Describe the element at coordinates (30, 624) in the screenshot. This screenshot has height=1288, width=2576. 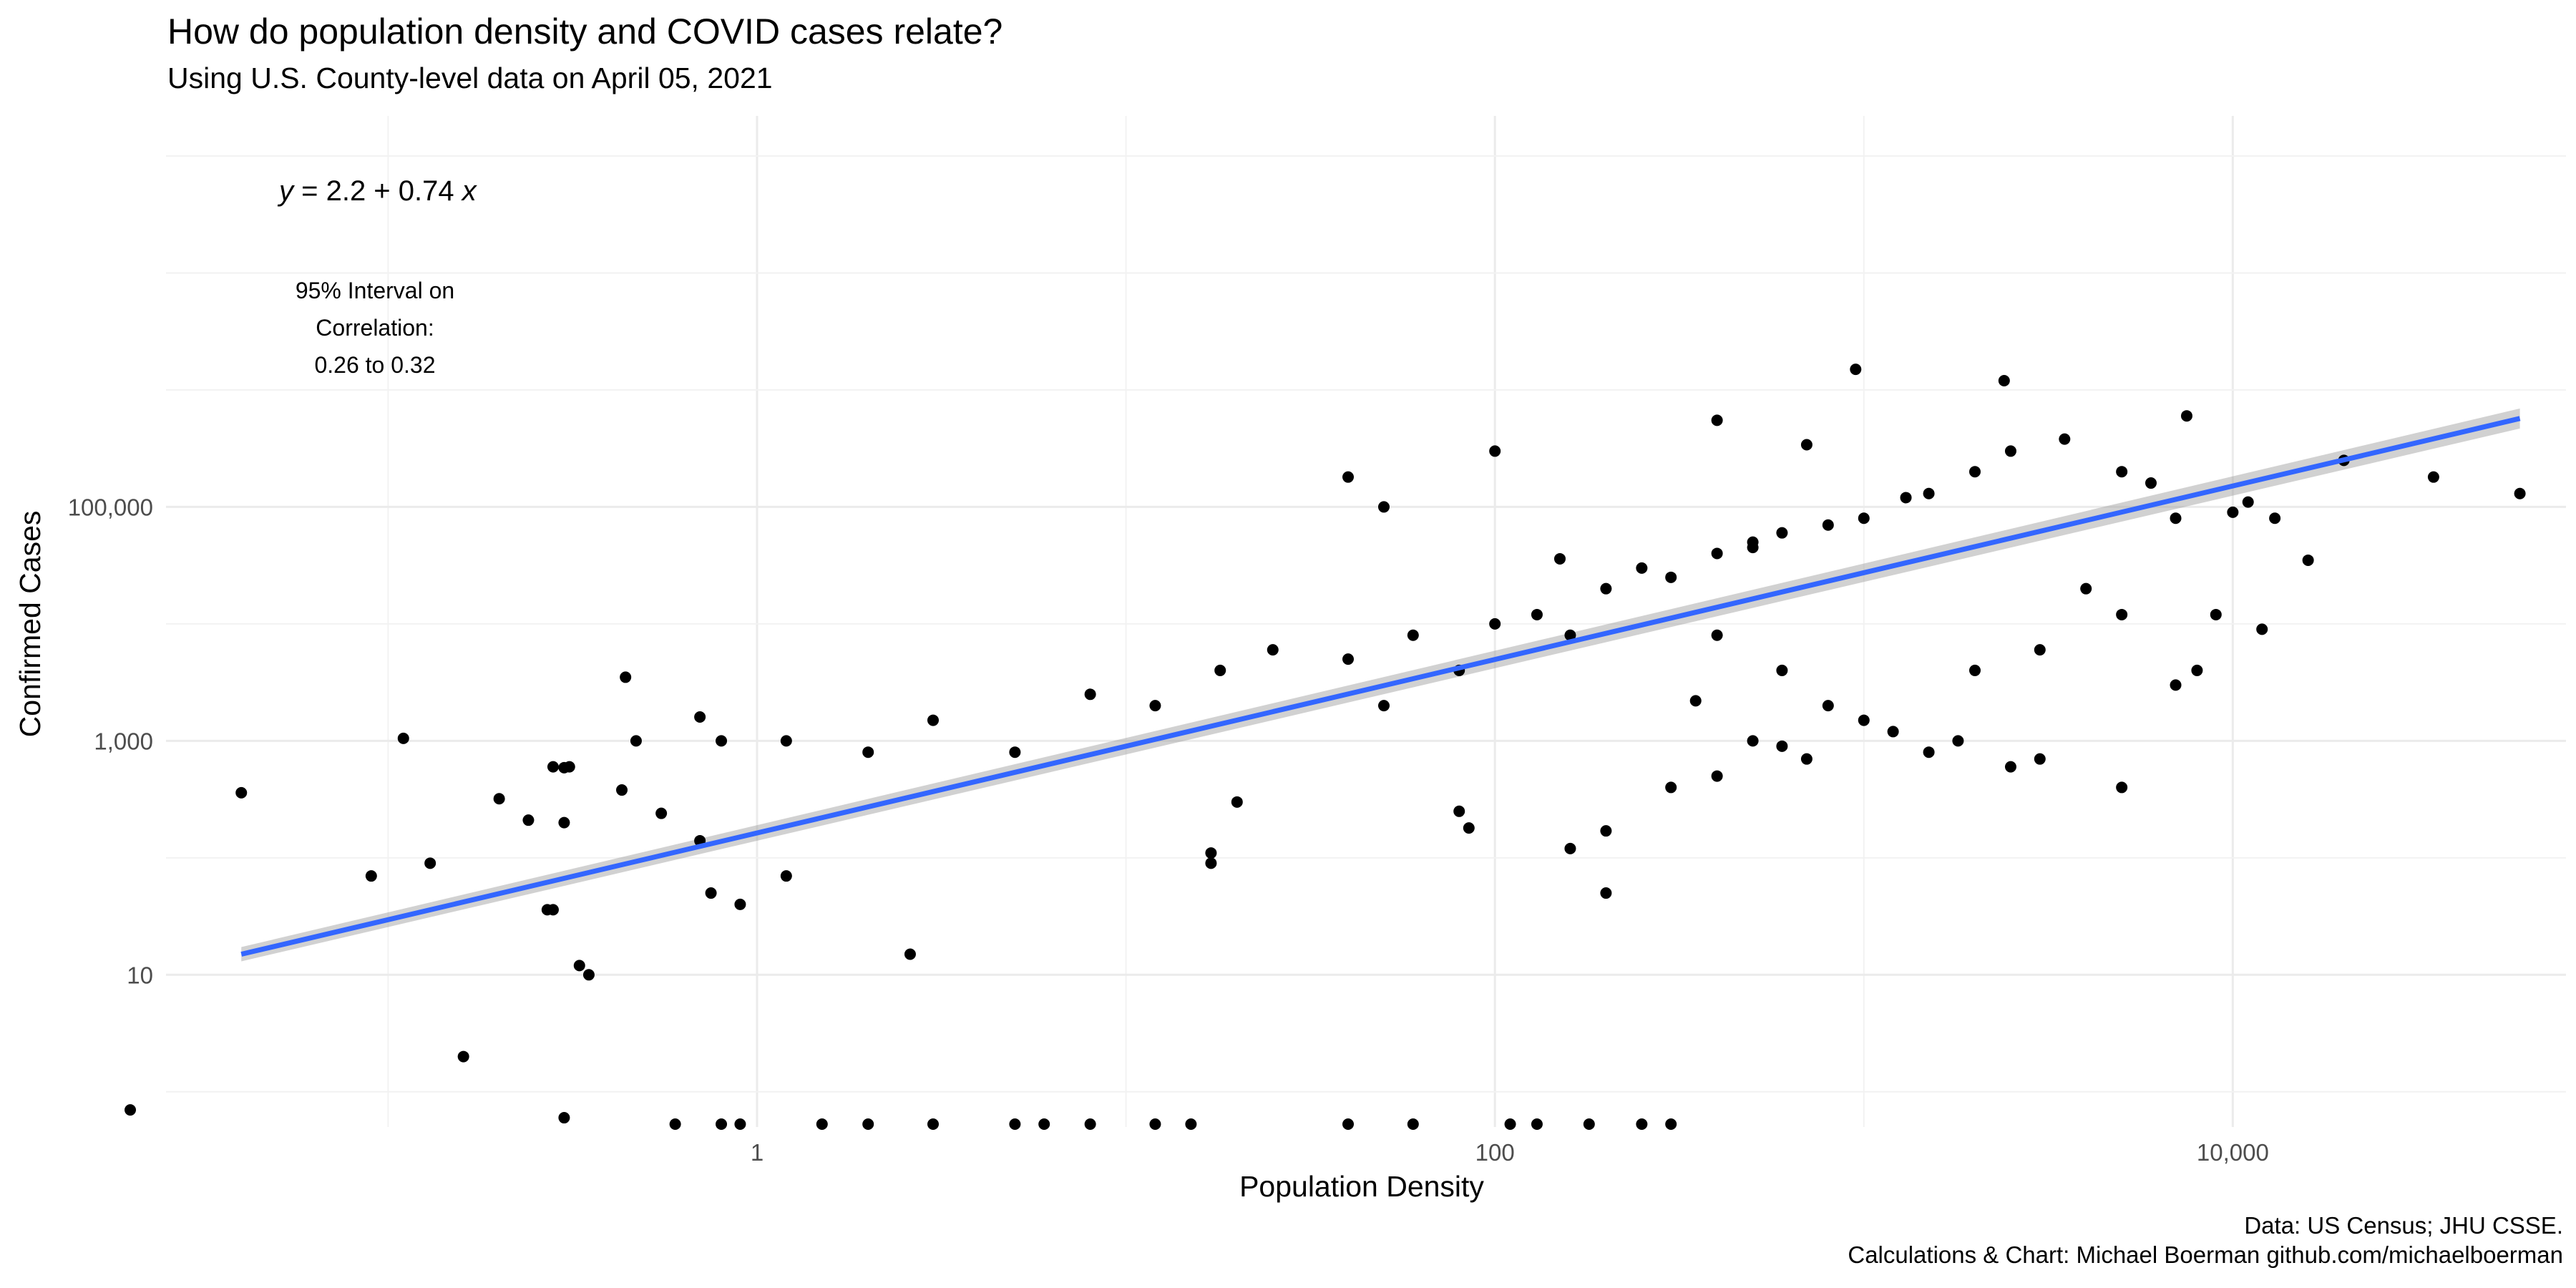
I see `y-axis-title: Confirmed Cases` at that location.